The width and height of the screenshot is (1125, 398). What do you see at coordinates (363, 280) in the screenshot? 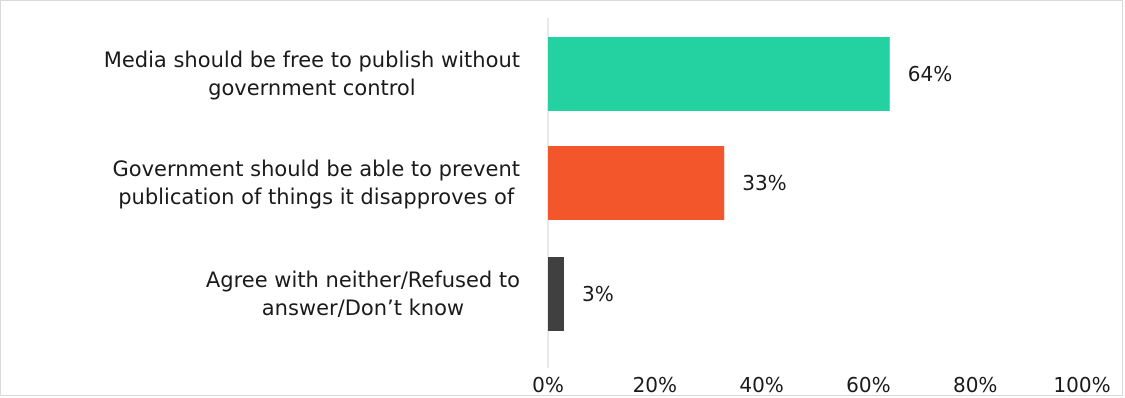
I see `category-label-line: Agree with neither/Refused to` at bounding box center [363, 280].